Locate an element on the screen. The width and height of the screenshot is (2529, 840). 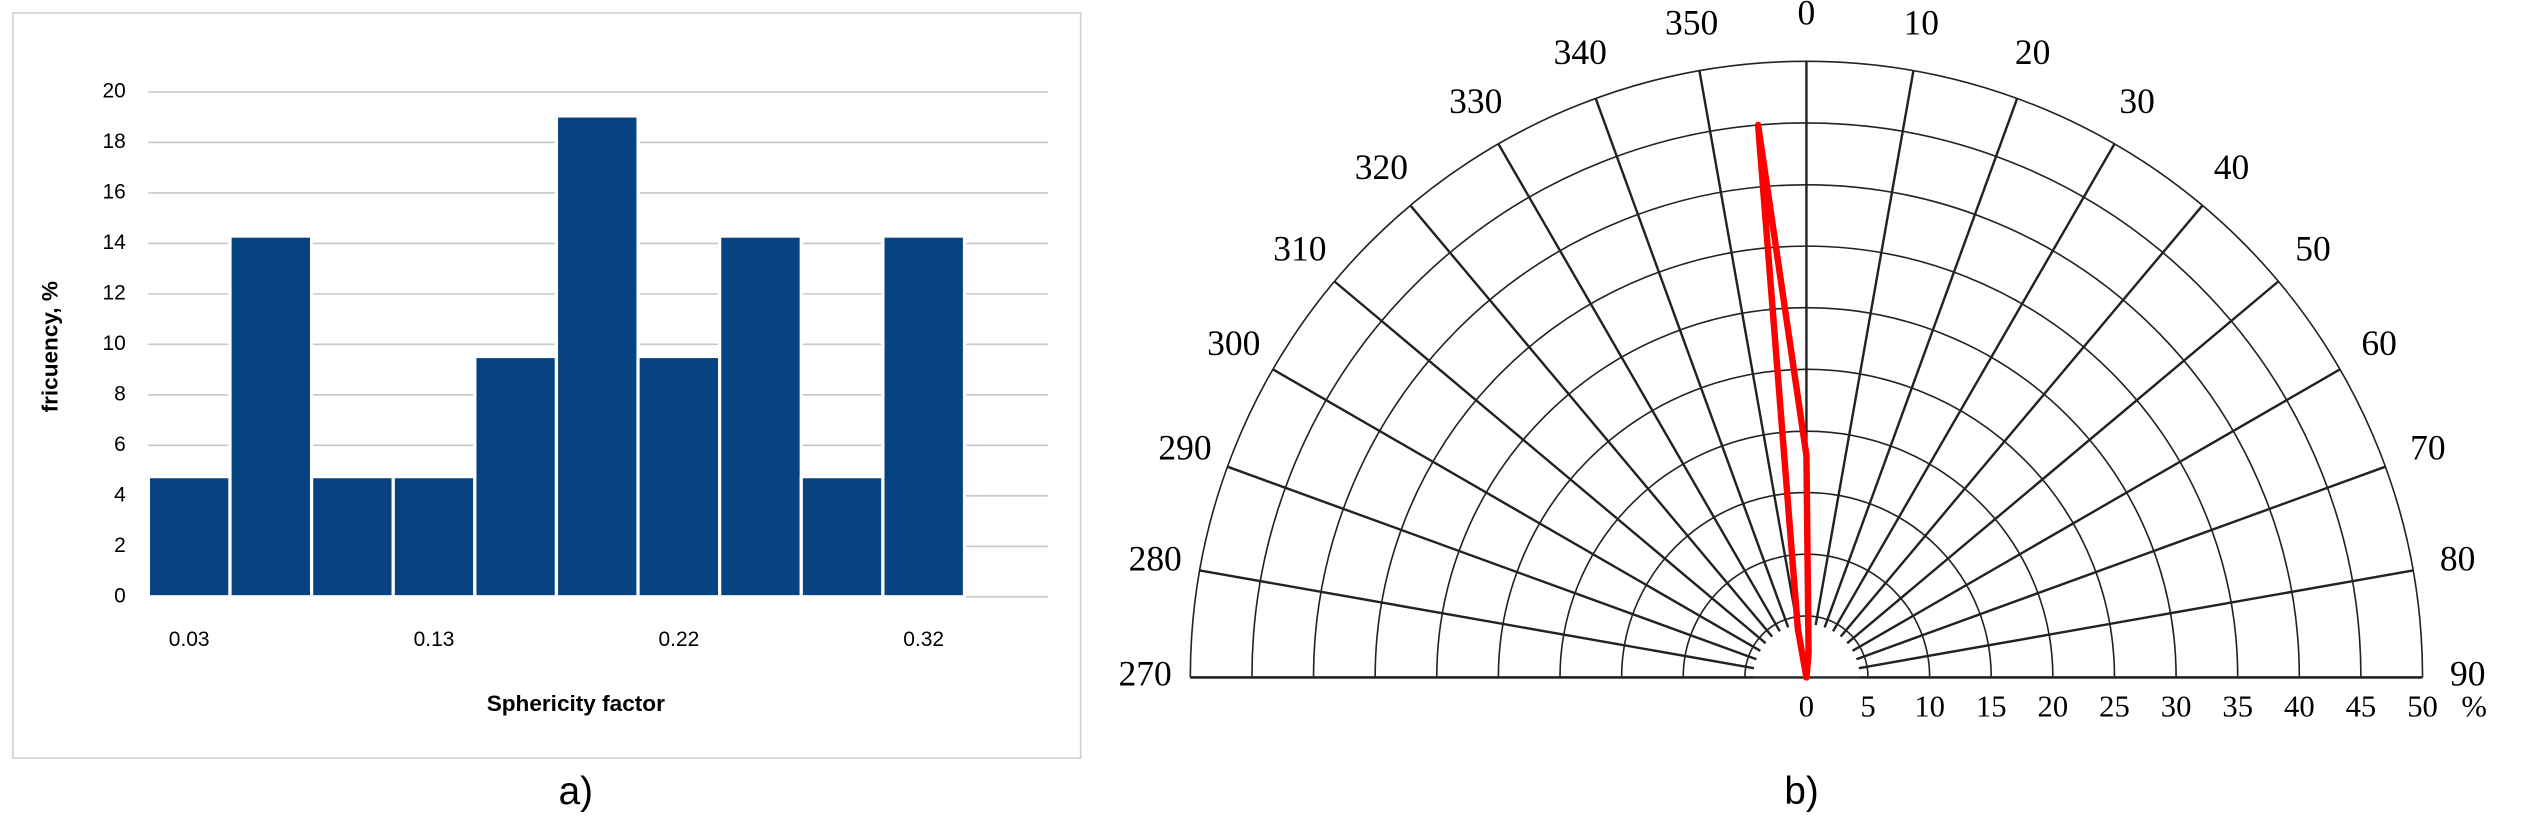
caption: a) is located at coordinates (576, 791).